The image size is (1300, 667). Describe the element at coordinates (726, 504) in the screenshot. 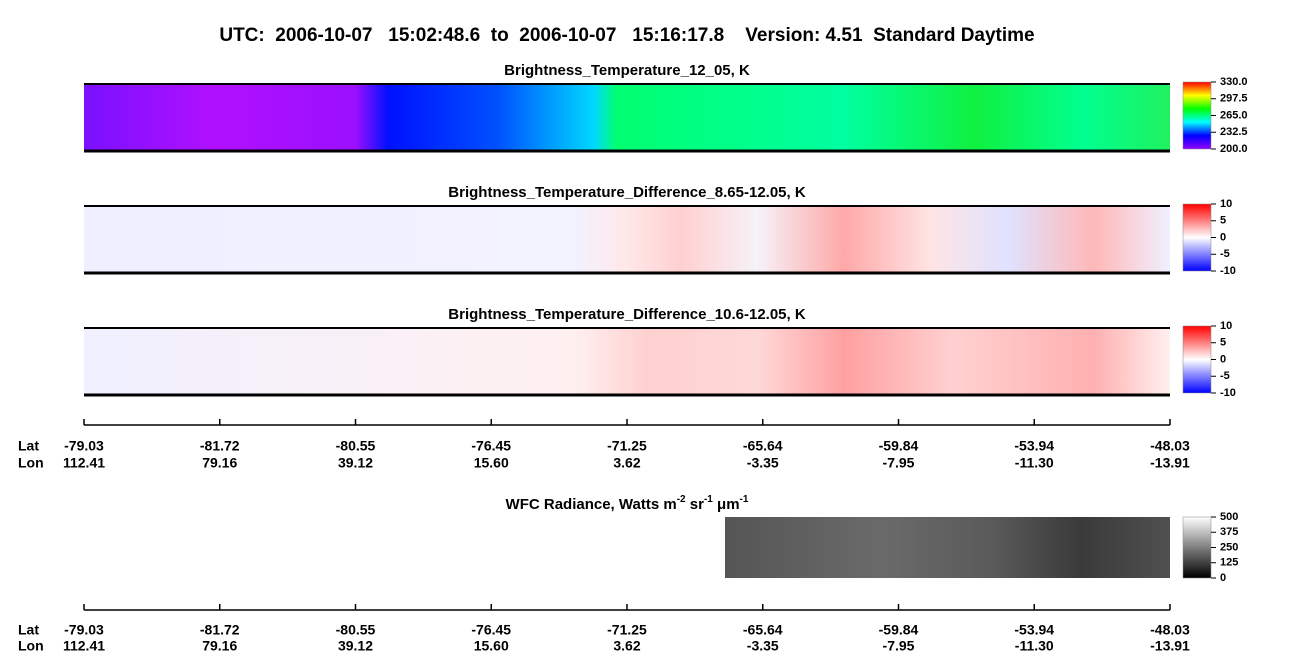

I see `title-part: μm` at that location.